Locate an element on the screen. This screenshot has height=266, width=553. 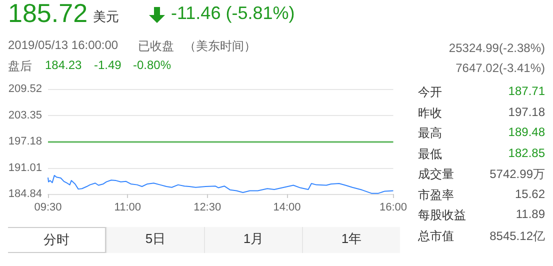
text: 25324.99(-2.38%) is located at coordinates (496, 48).